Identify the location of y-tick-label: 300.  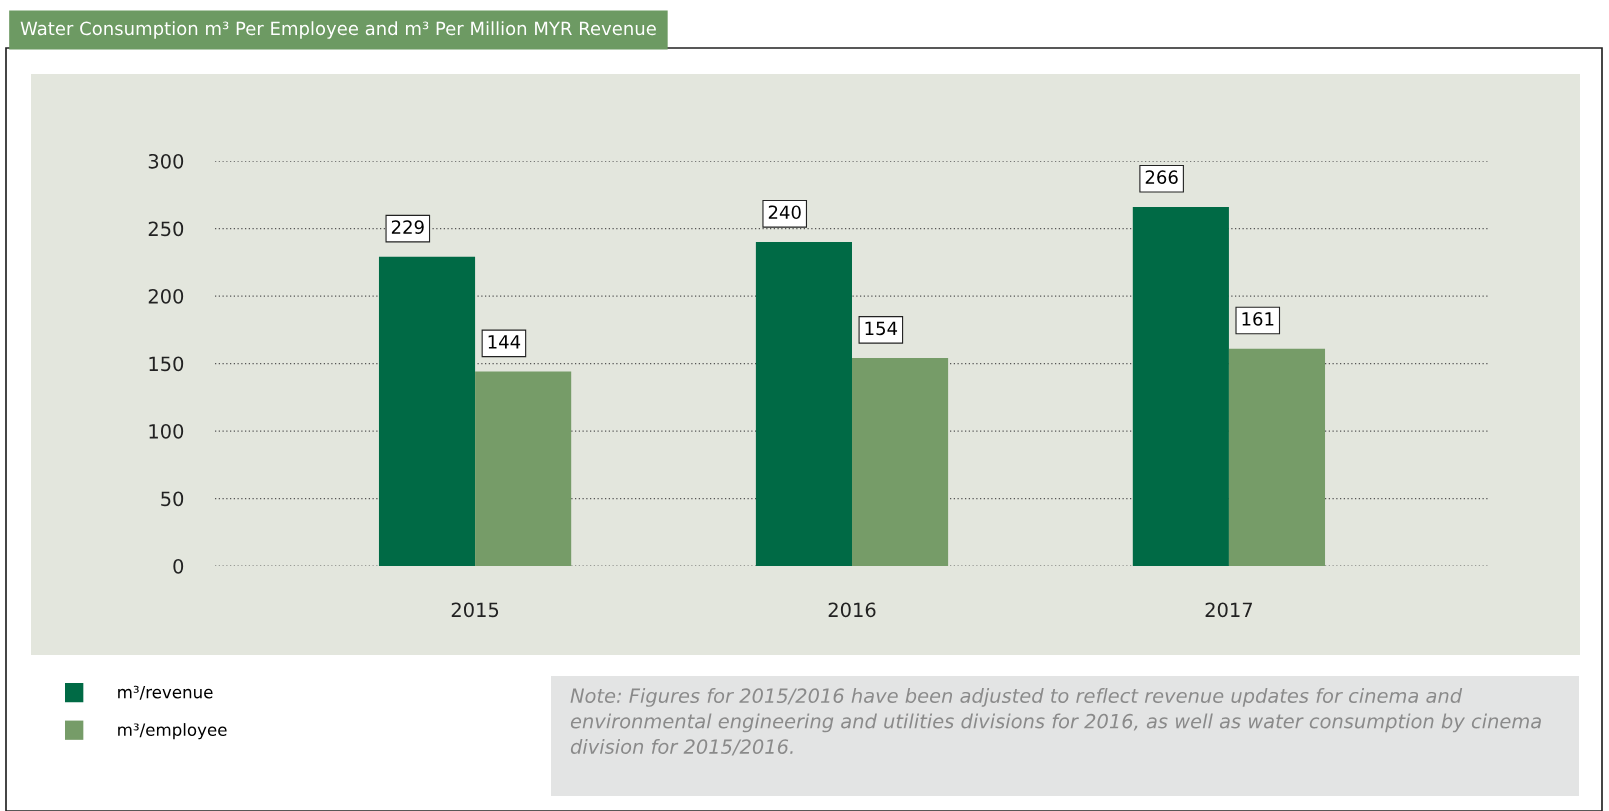
(166, 161).